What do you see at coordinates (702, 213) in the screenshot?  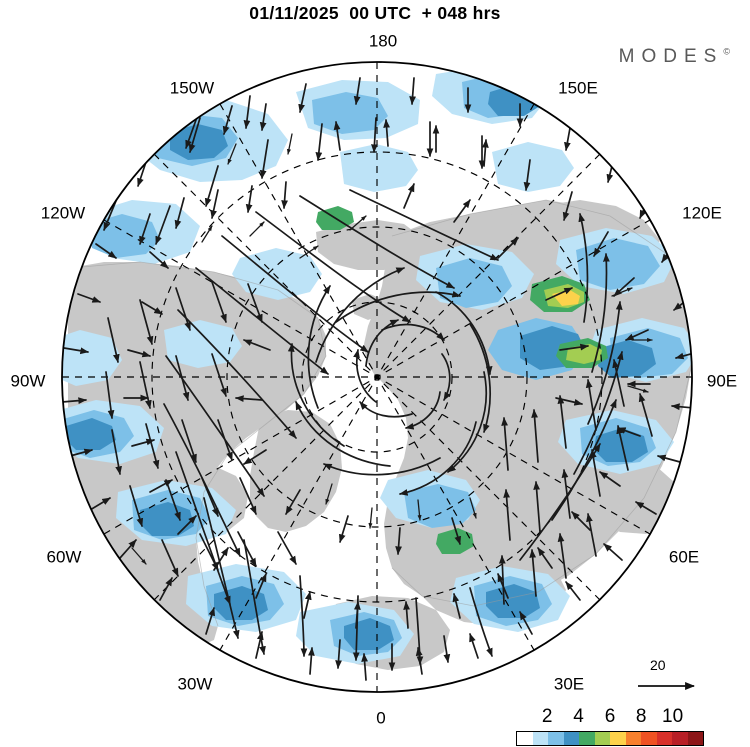 I see `longitude-label-120e: 120E` at bounding box center [702, 213].